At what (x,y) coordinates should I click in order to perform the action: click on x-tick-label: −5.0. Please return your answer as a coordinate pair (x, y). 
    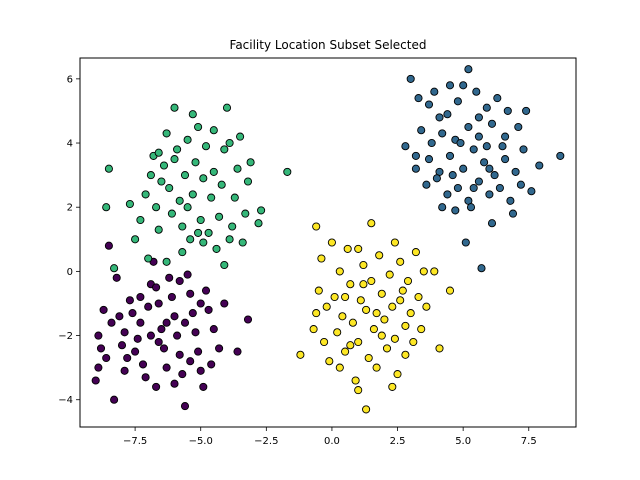
    Looking at the image, I should click on (201, 441).